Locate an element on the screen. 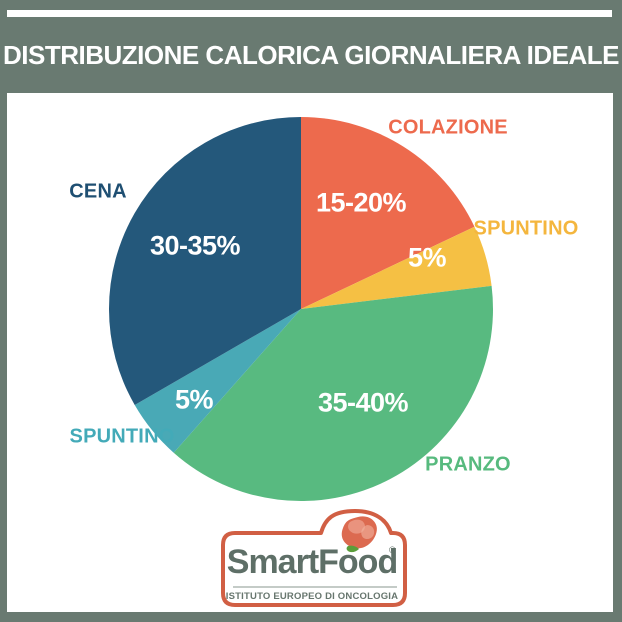 Image resolution: width=622 pixels, height=622 pixels. slice-label-spuntino-pm: SPUNTINO is located at coordinates (122, 436).